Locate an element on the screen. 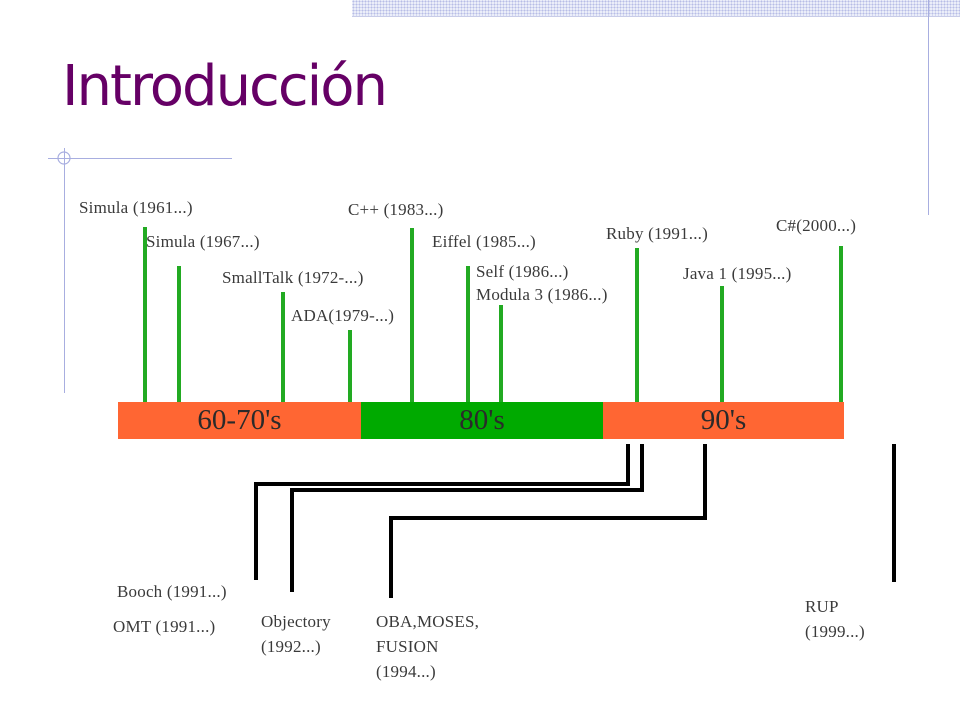 The width and height of the screenshot is (960, 720). ada-label: ADA(1979-...) is located at coordinates (343, 315).